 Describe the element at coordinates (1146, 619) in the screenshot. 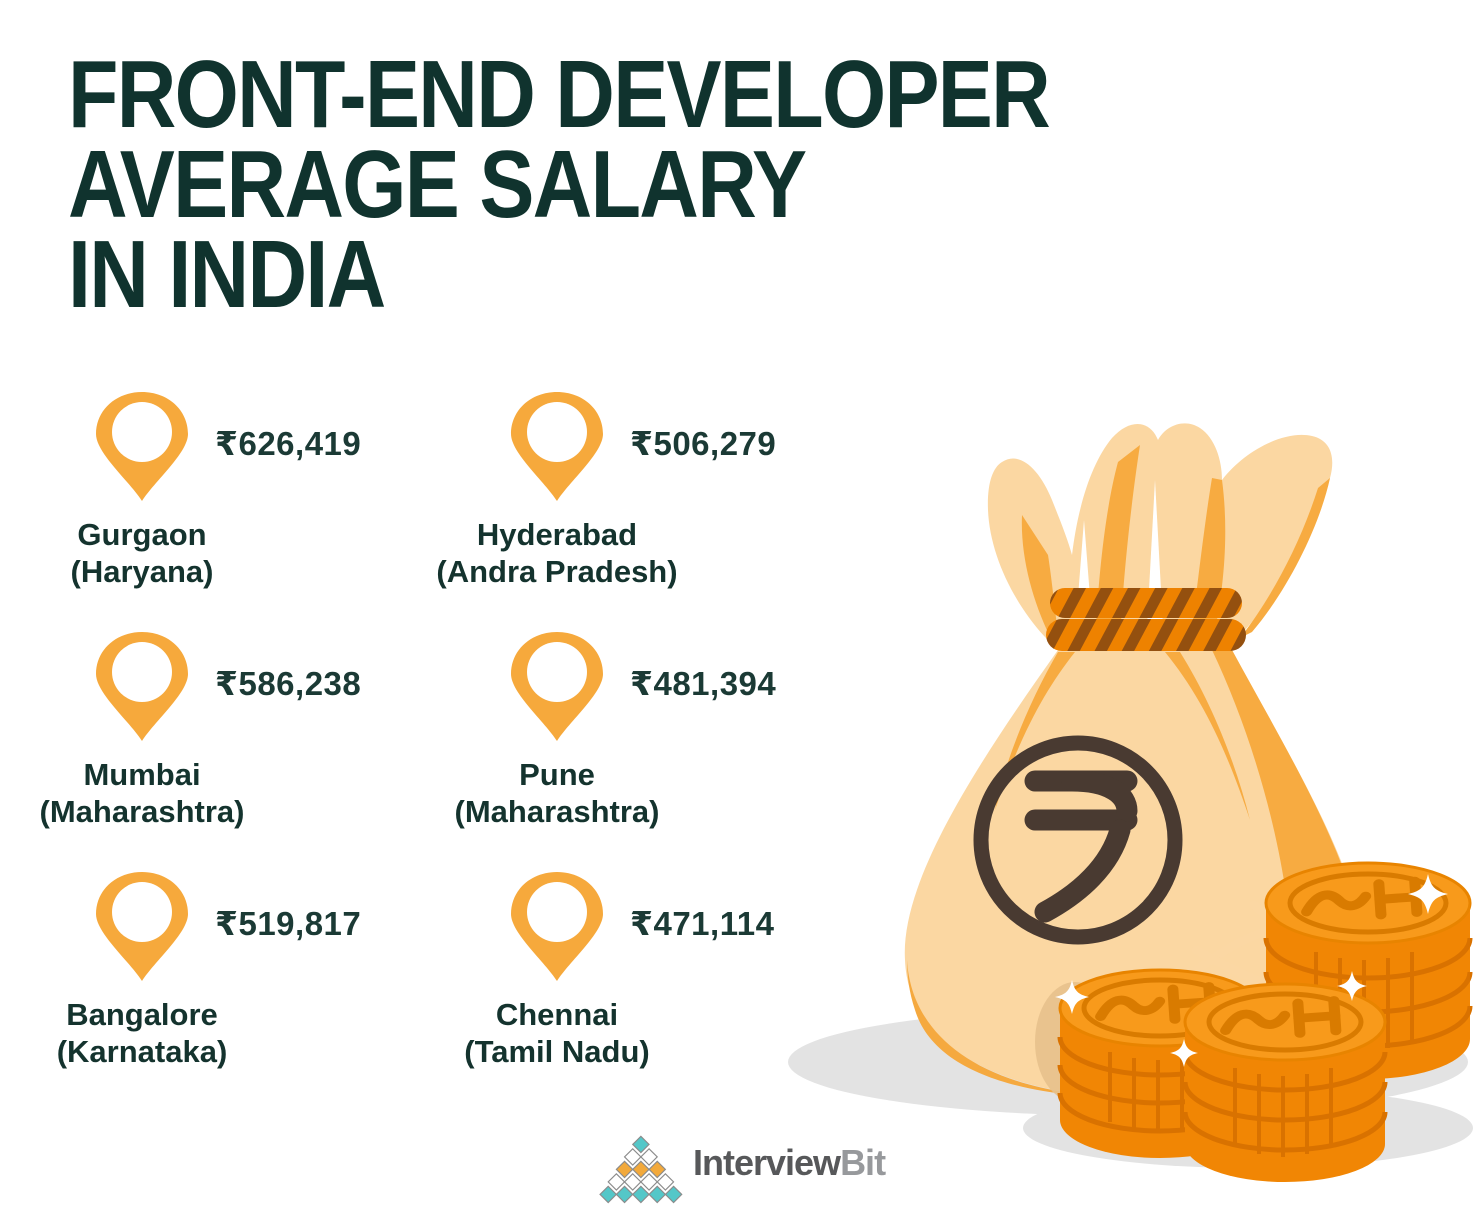

I see `bag-rope` at that location.